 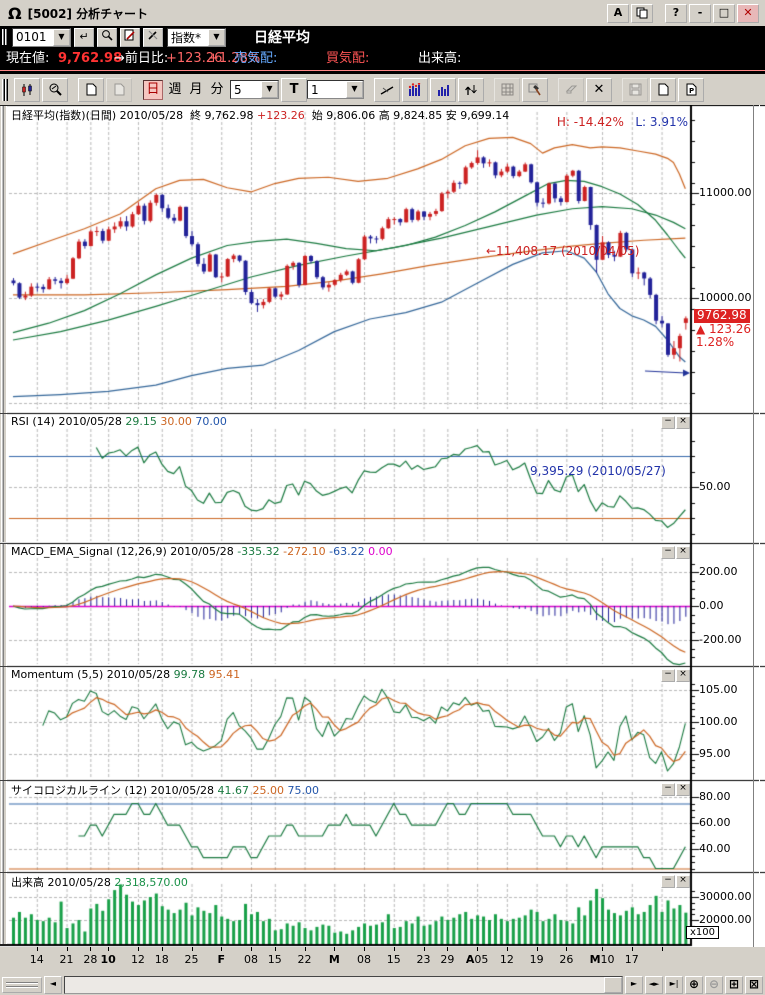 I want to click on scroll-left-button: ◄, so click(x=53, y=985).